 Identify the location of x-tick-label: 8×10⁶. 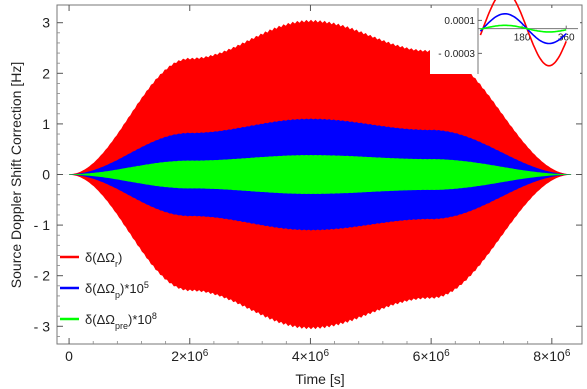
(552, 356).